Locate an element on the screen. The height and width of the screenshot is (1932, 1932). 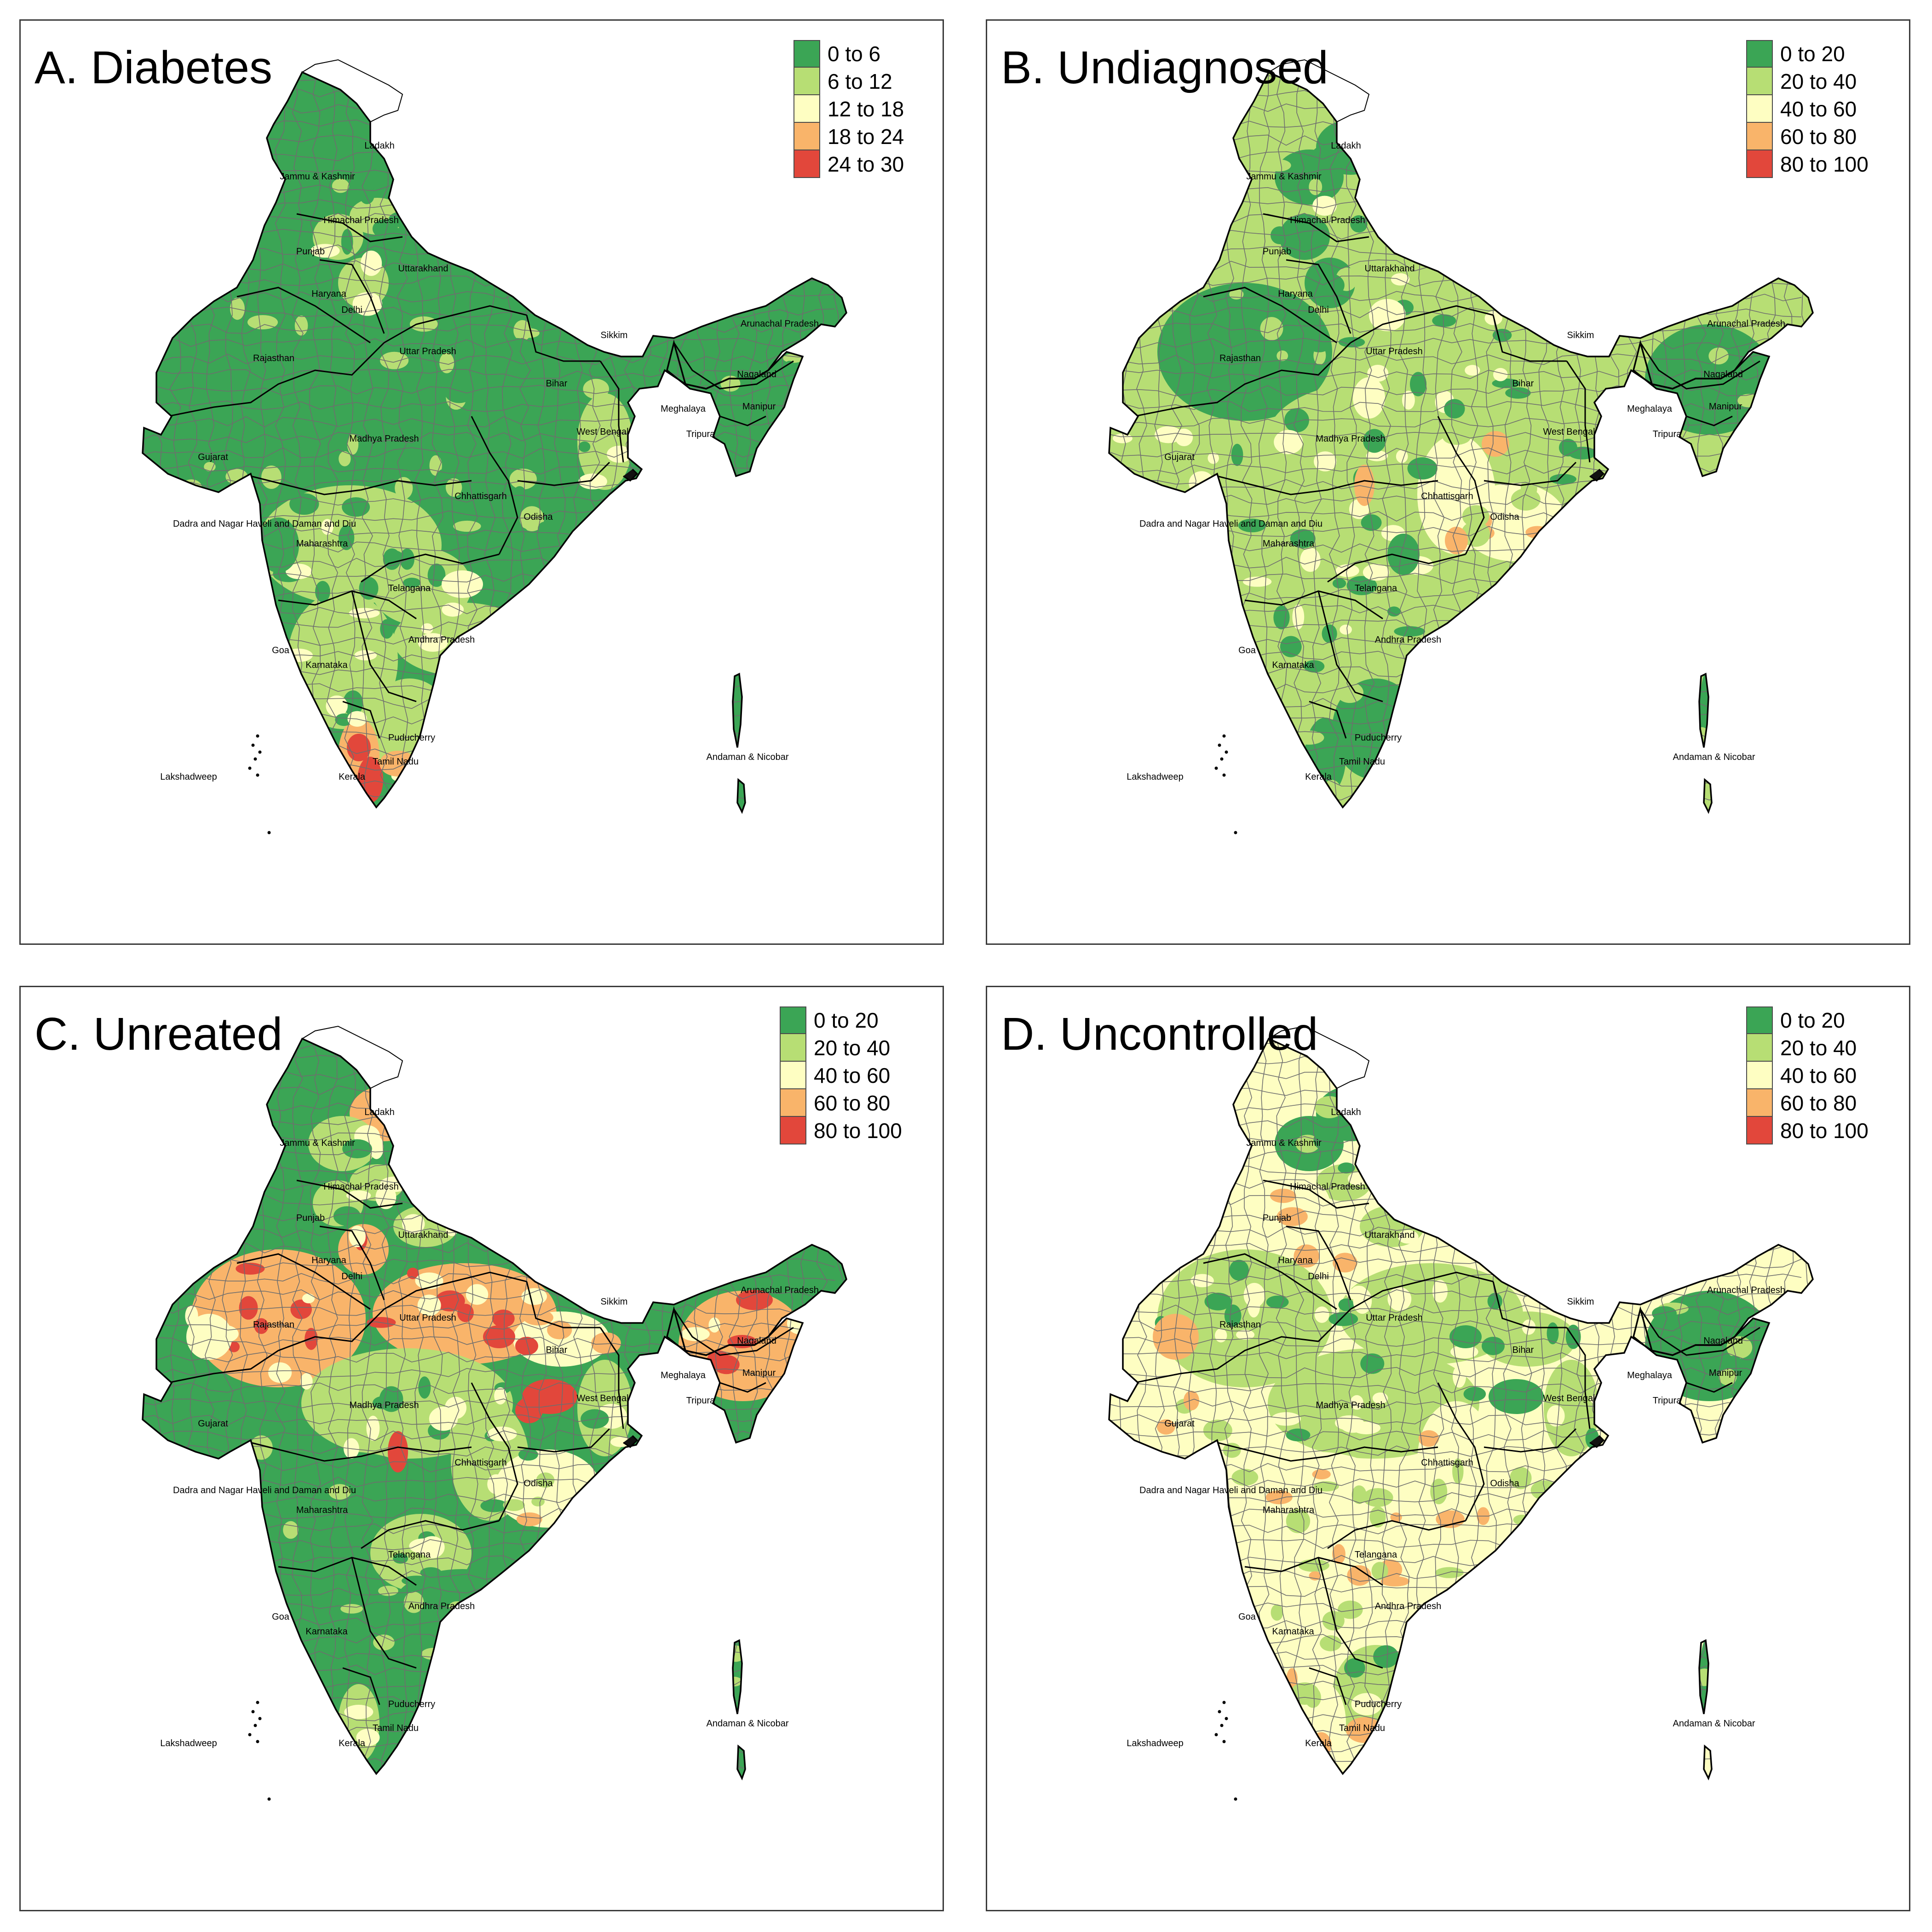
legend: 0 to 20 20 to 40 40 to 60 60 to 80 80 to 100 is located at coordinates (841, 1075).